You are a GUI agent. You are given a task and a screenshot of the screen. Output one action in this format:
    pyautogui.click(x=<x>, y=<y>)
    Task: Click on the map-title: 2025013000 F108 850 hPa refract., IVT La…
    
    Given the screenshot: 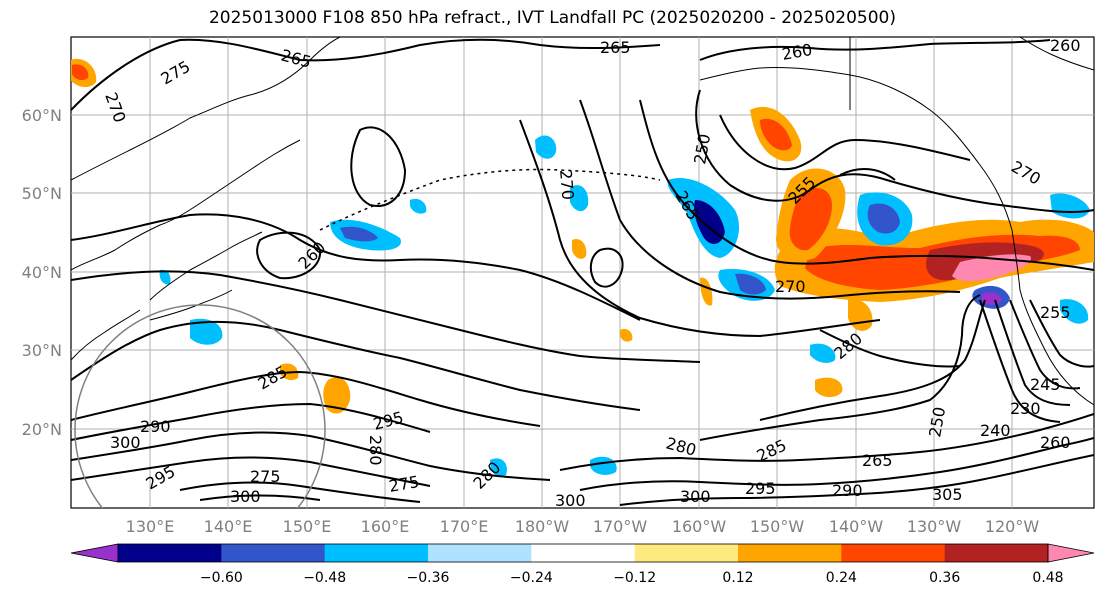 What is the action you would take?
    pyautogui.click(x=552, y=18)
    